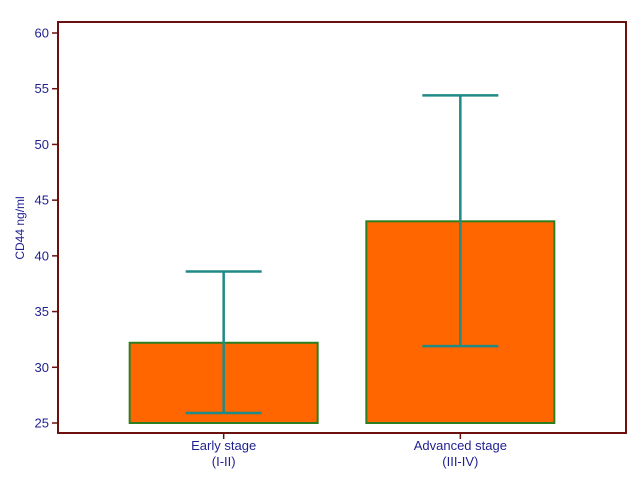 The width and height of the screenshot is (644, 484). Describe the element at coordinates (42, 200) in the screenshot. I see `y-tick-label: 45` at that location.